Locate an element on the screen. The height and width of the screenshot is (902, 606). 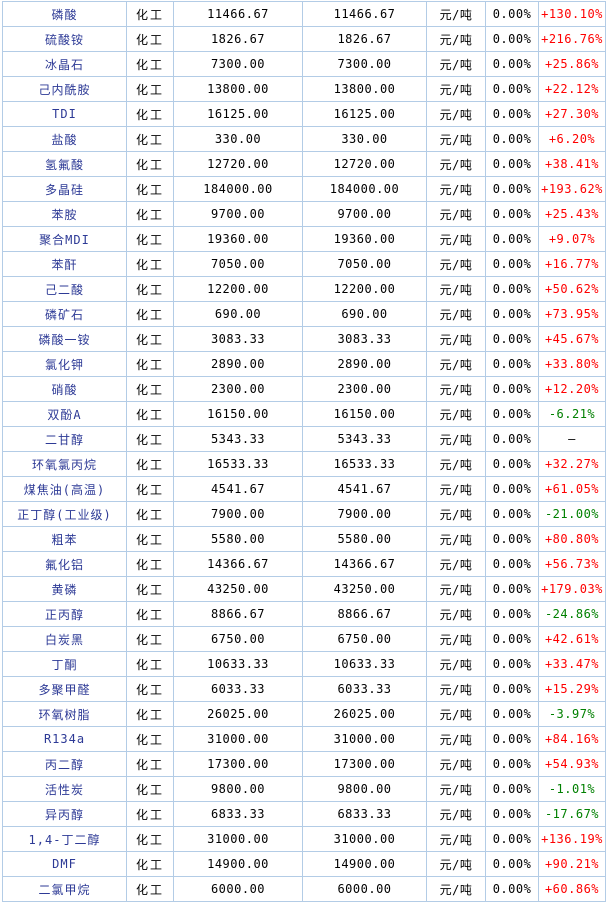
table-row: 白炭黑 化工 6750.00 6750.00 元/吨 0.00% +42.61% is located at coordinates (304, 639).